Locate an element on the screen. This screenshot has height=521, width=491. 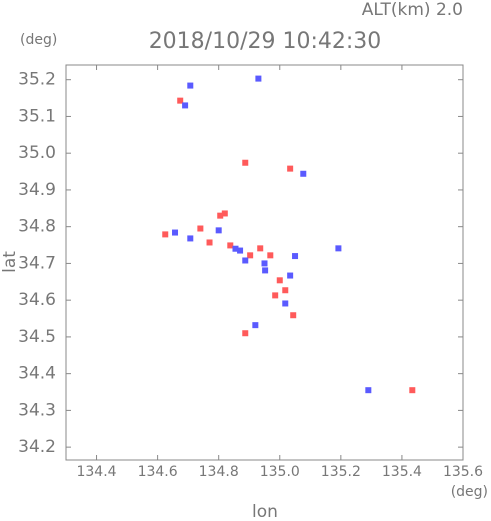
y-tick-label: 34.2 is located at coordinates (37, 447).